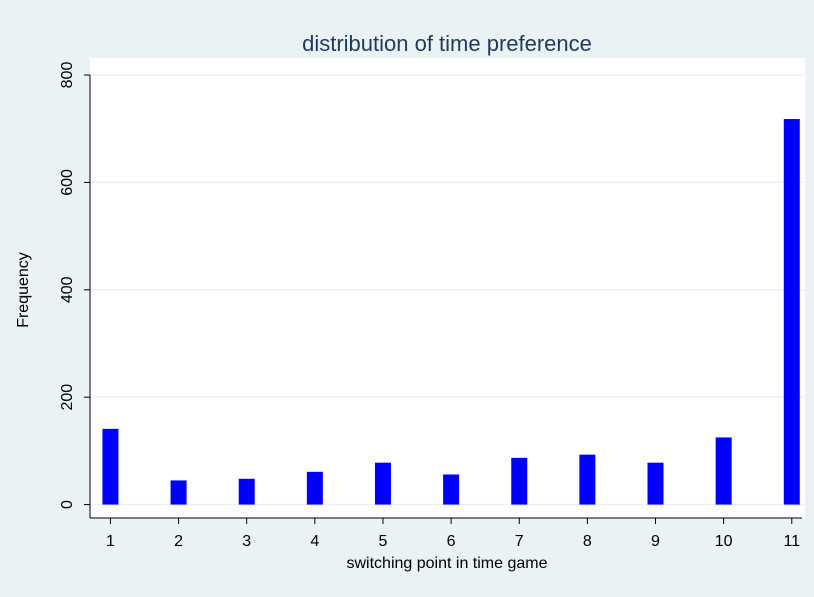  I want to click on chart-title: distribution of time preference, so click(447, 43).